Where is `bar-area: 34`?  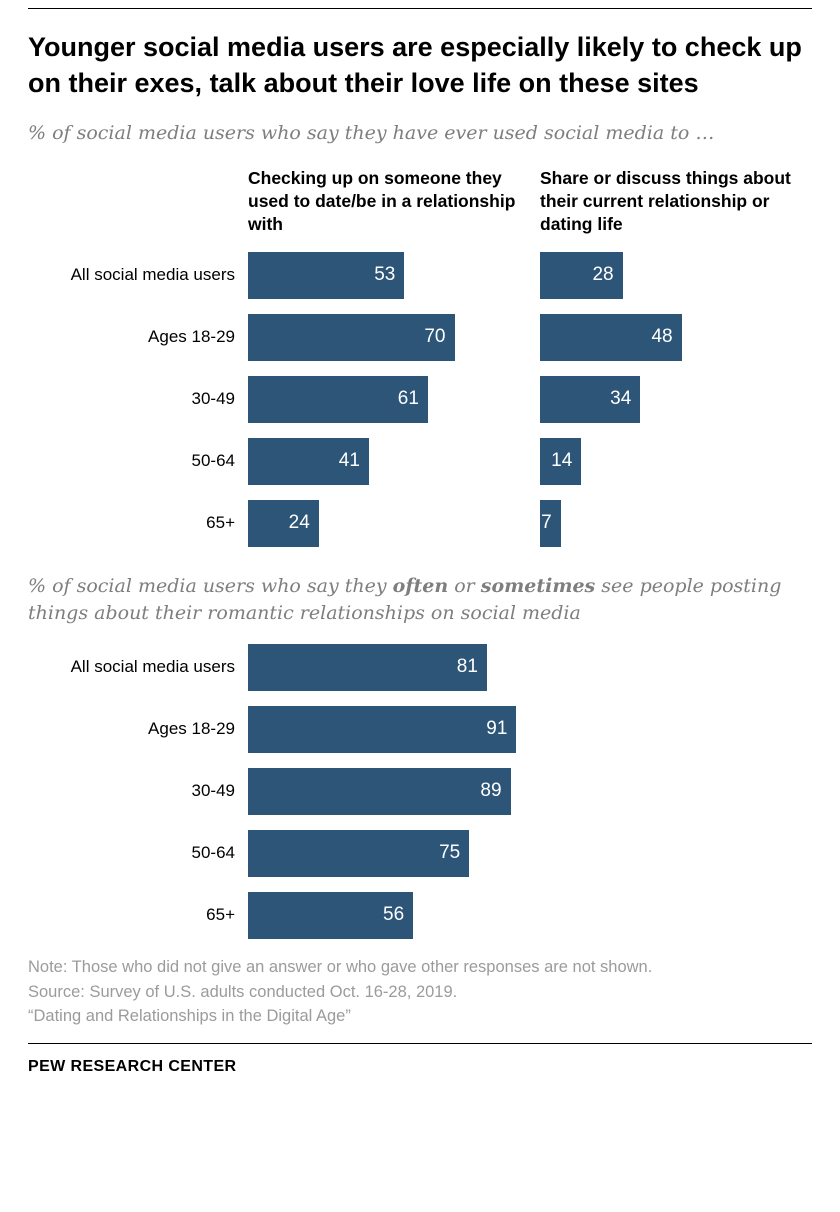
bar-area: 34 is located at coordinates (676, 399).